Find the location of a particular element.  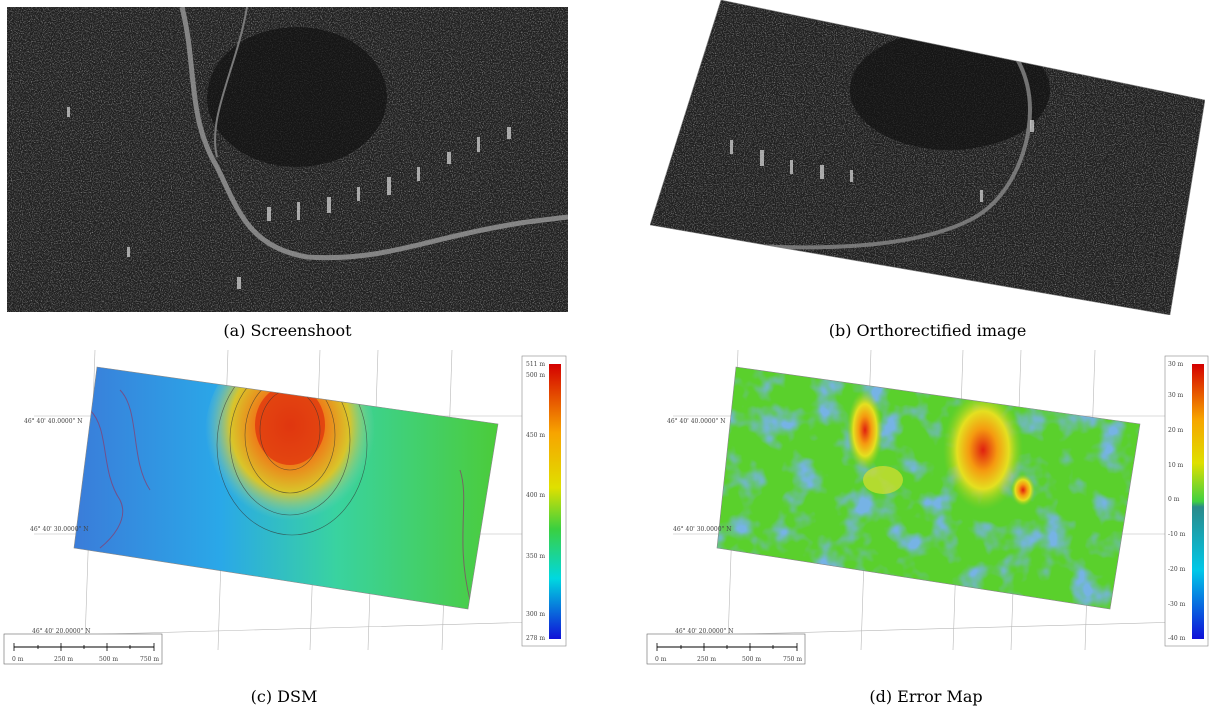

err-cb-top: 30 m is located at coordinates (1176, 364).